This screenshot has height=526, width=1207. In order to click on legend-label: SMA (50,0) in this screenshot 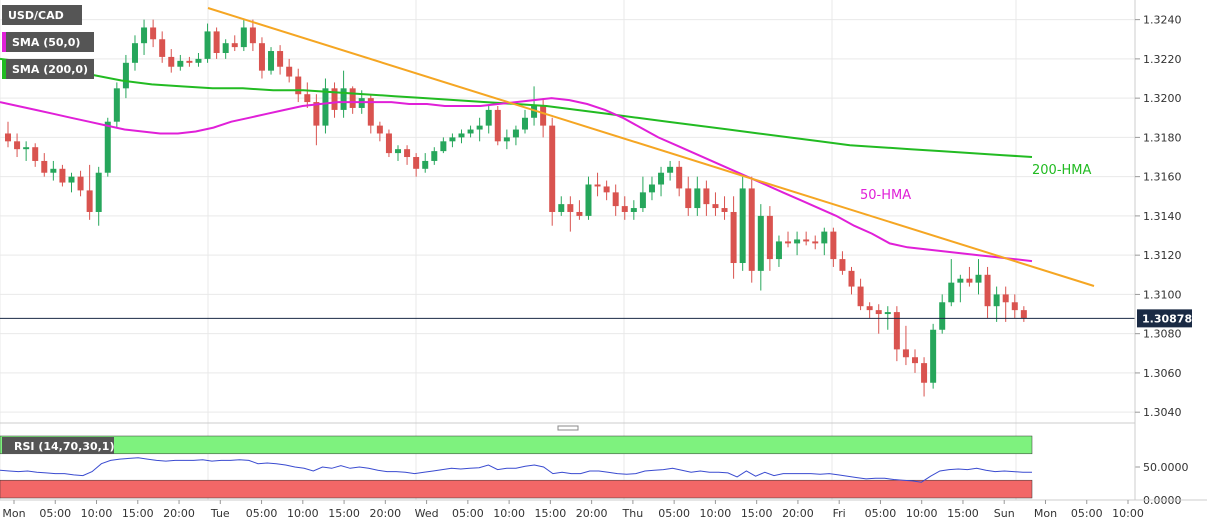, I will do `click(46, 42)`.